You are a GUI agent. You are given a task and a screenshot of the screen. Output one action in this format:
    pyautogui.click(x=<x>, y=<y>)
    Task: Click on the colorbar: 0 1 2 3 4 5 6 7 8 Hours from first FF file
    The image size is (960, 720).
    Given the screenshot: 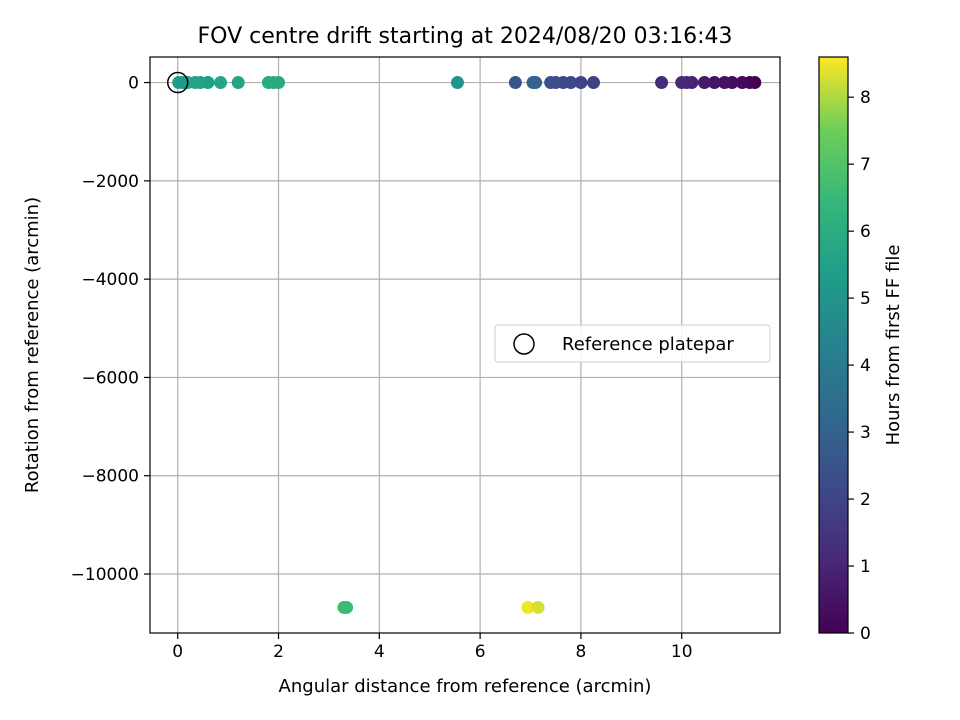 What is the action you would take?
    pyautogui.click(x=861, y=350)
    